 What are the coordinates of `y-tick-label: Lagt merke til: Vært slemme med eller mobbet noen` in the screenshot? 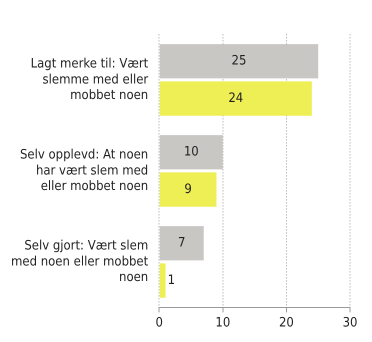 It's located at (89, 79).